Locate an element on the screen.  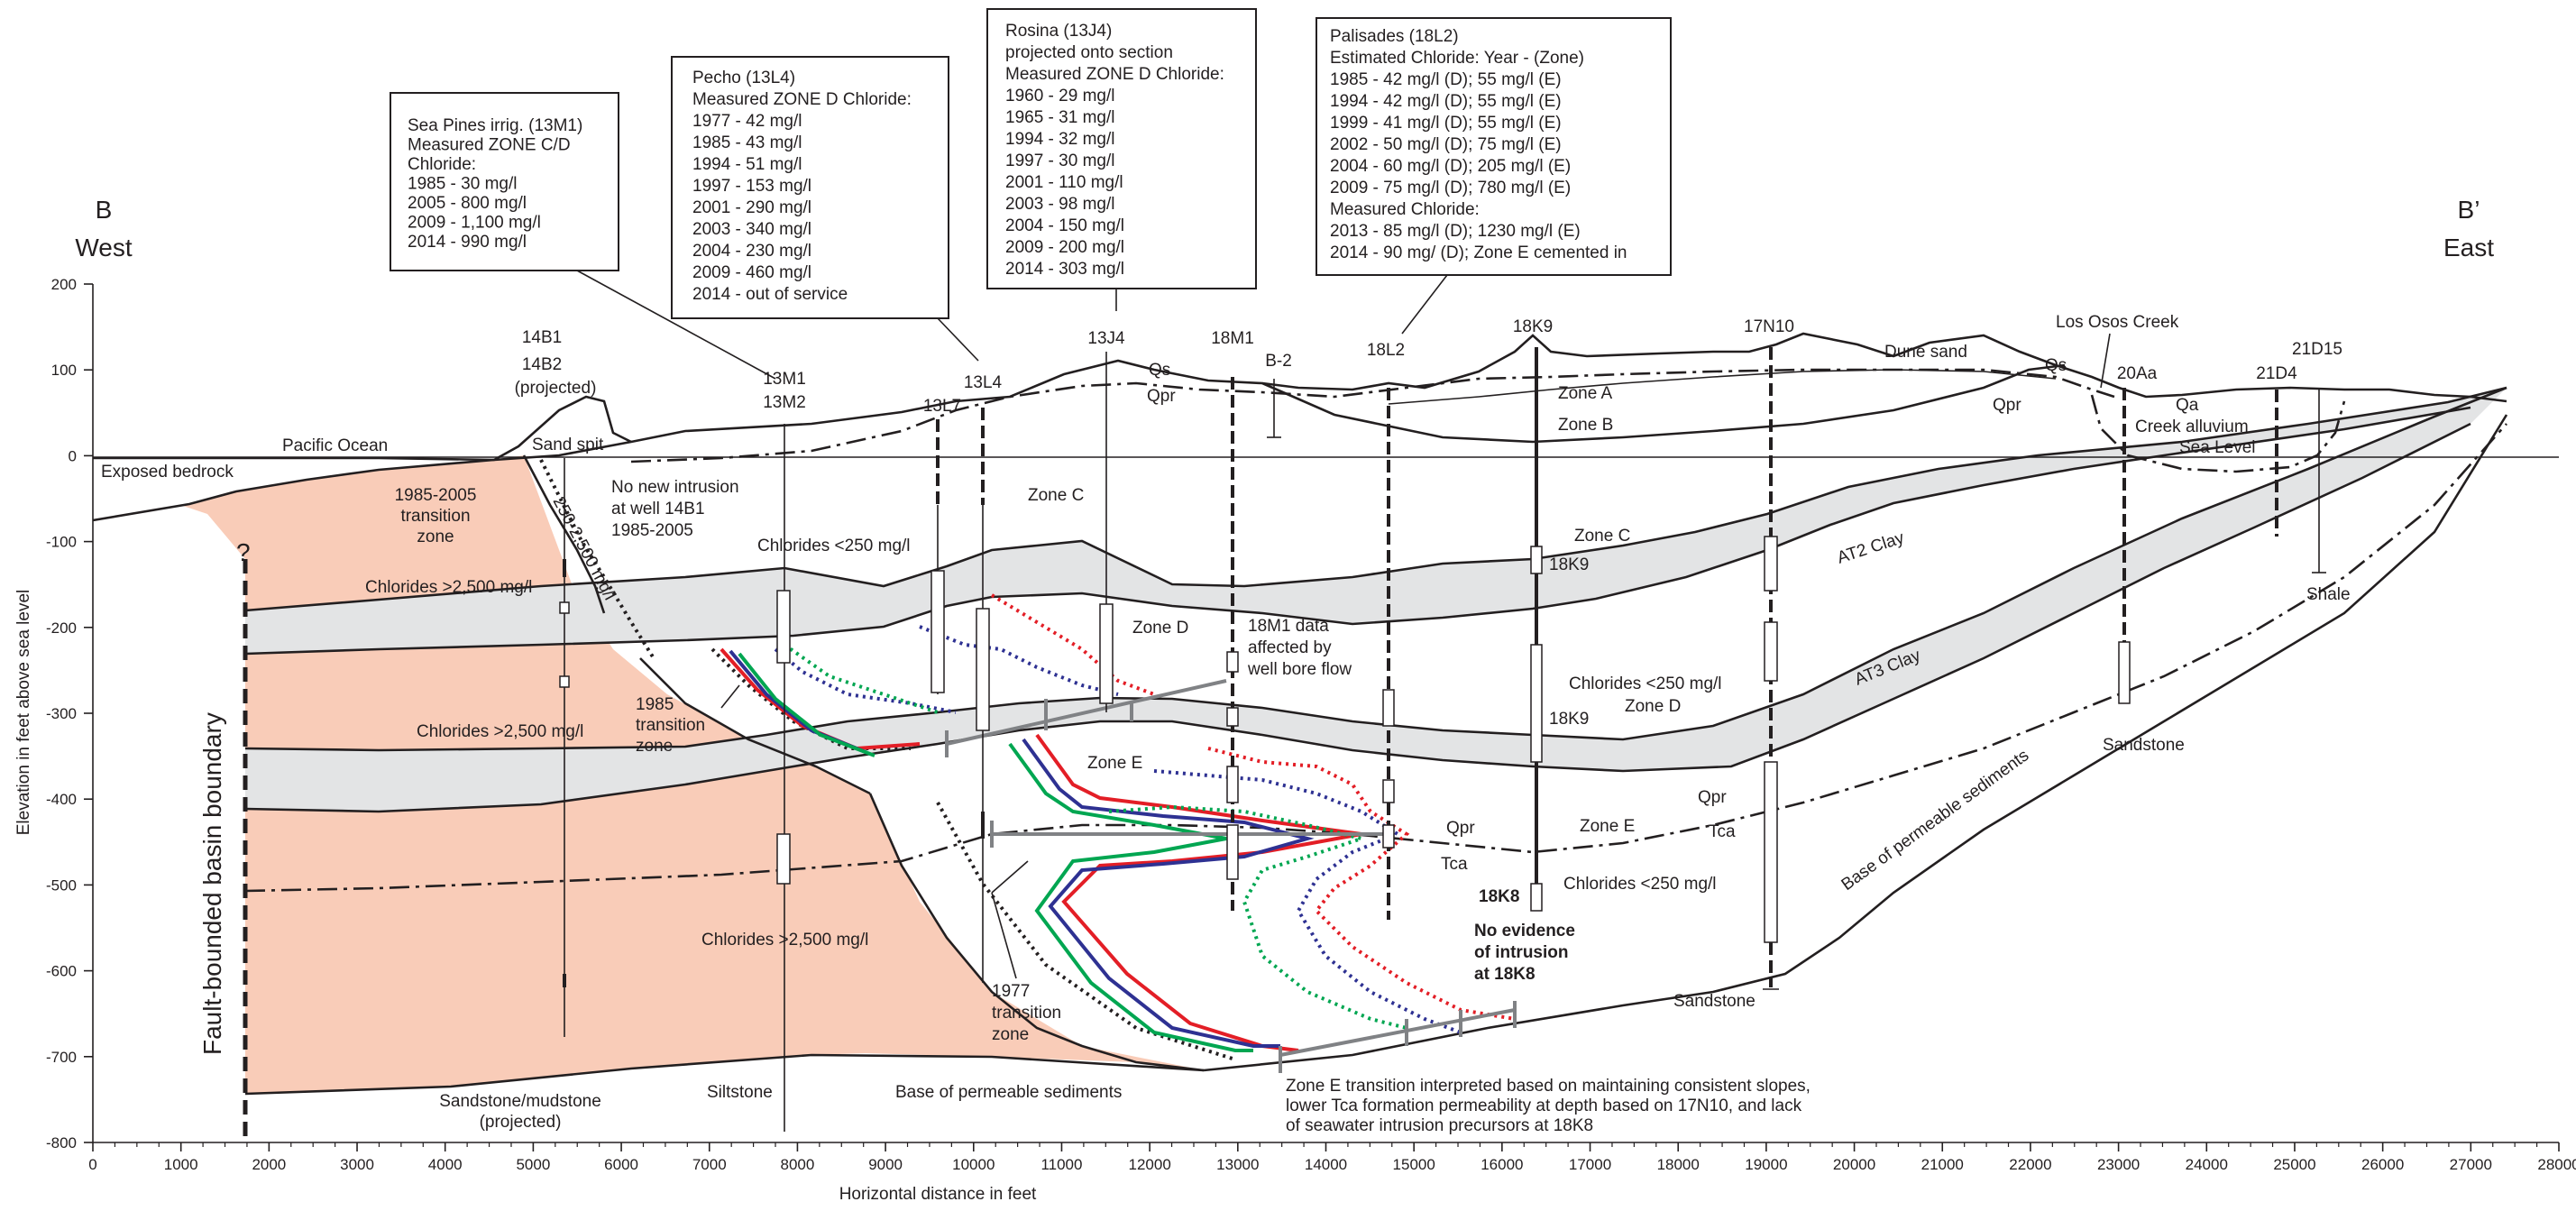
m18-note-label: 18M1 data affected by well bore flow is located at coordinates (1299, 648).